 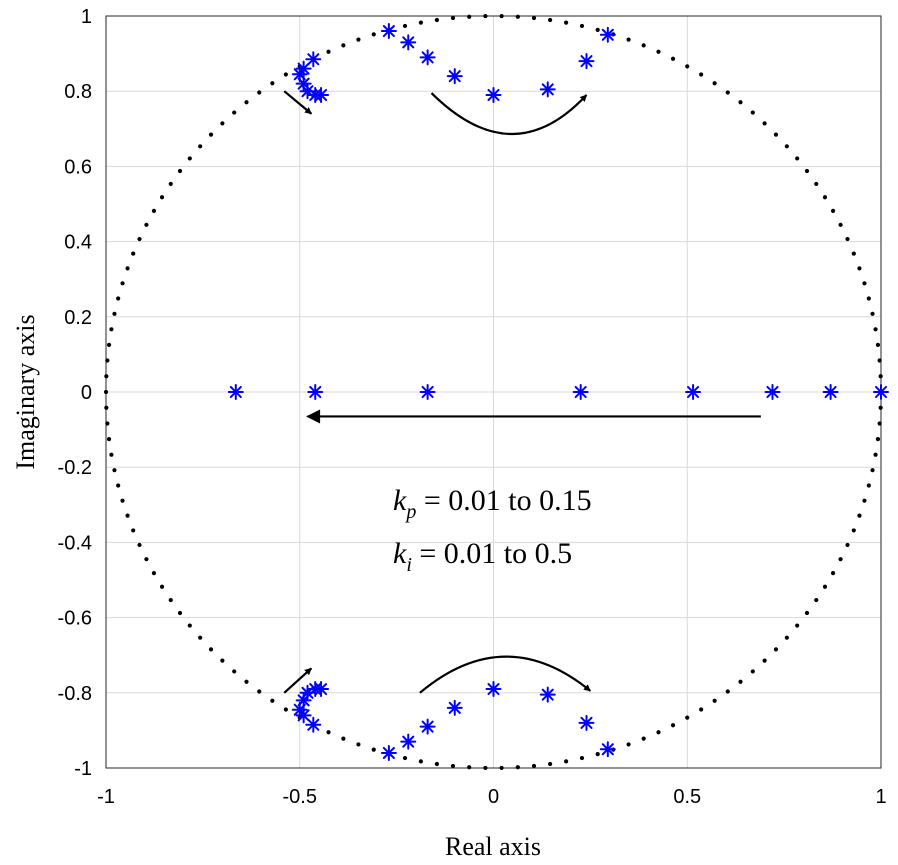 I want to click on x-tick-label: -0.5, so click(x=300, y=797).